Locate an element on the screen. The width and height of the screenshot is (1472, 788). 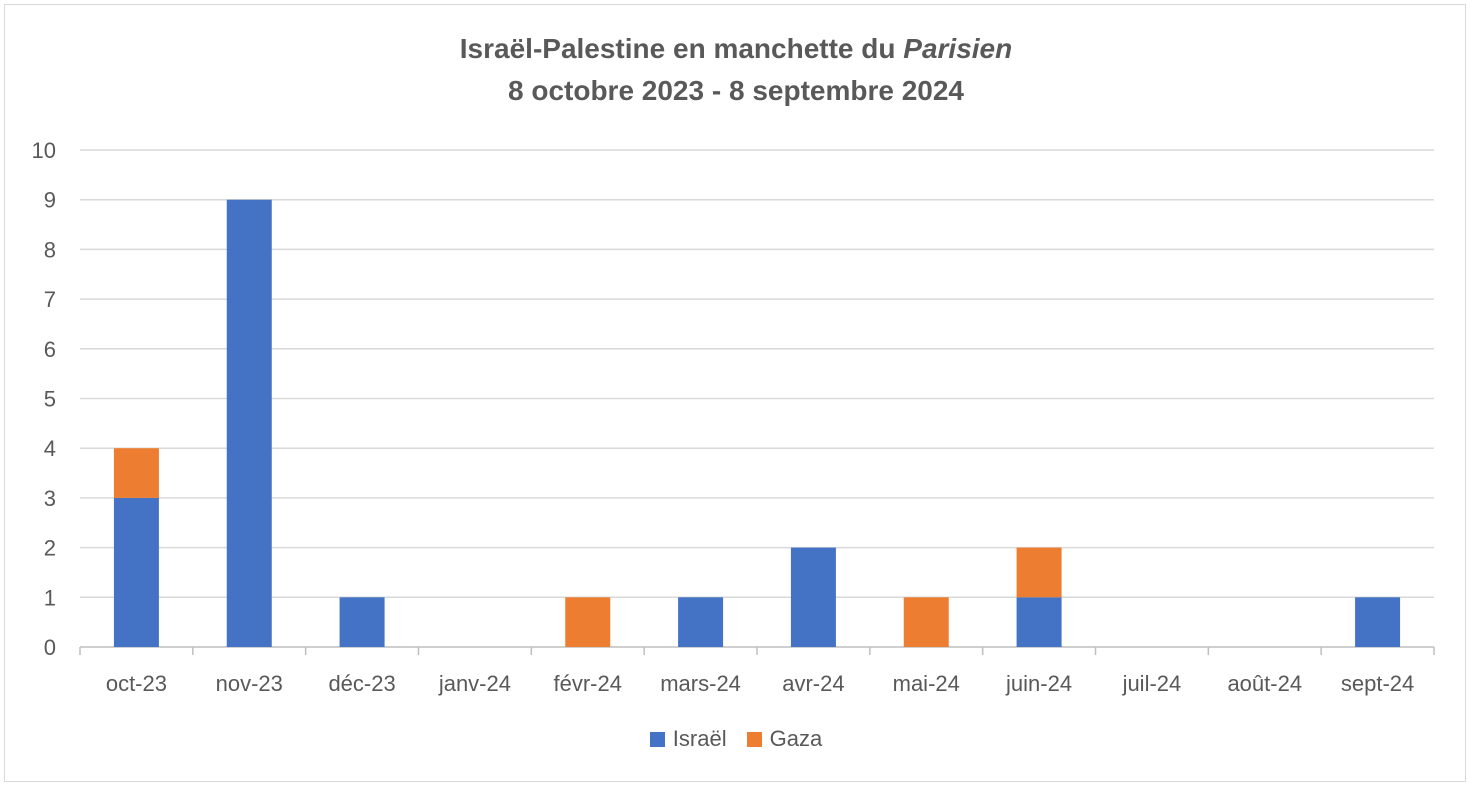
bar-gaza-févr-24 is located at coordinates (588, 622).